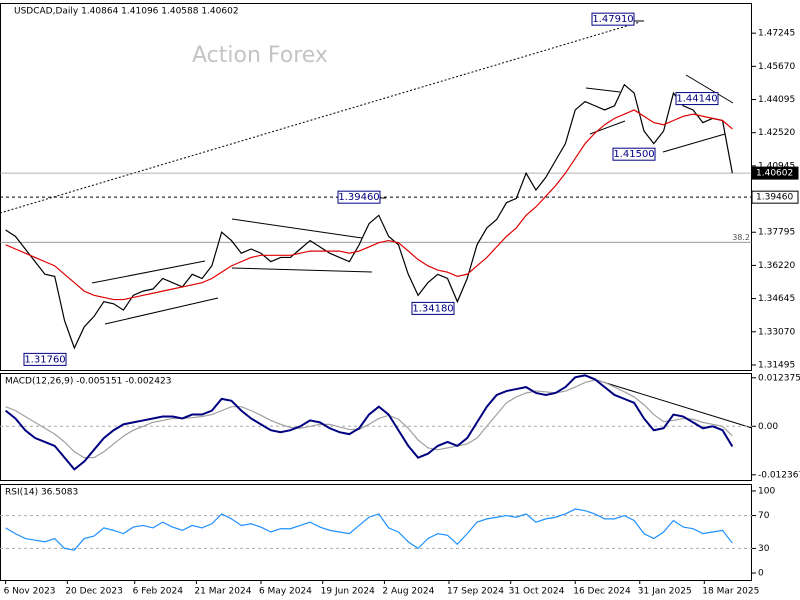 The image size is (800, 600). I want to click on x-tick-label: 16 Dec 2024, so click(602, 592).